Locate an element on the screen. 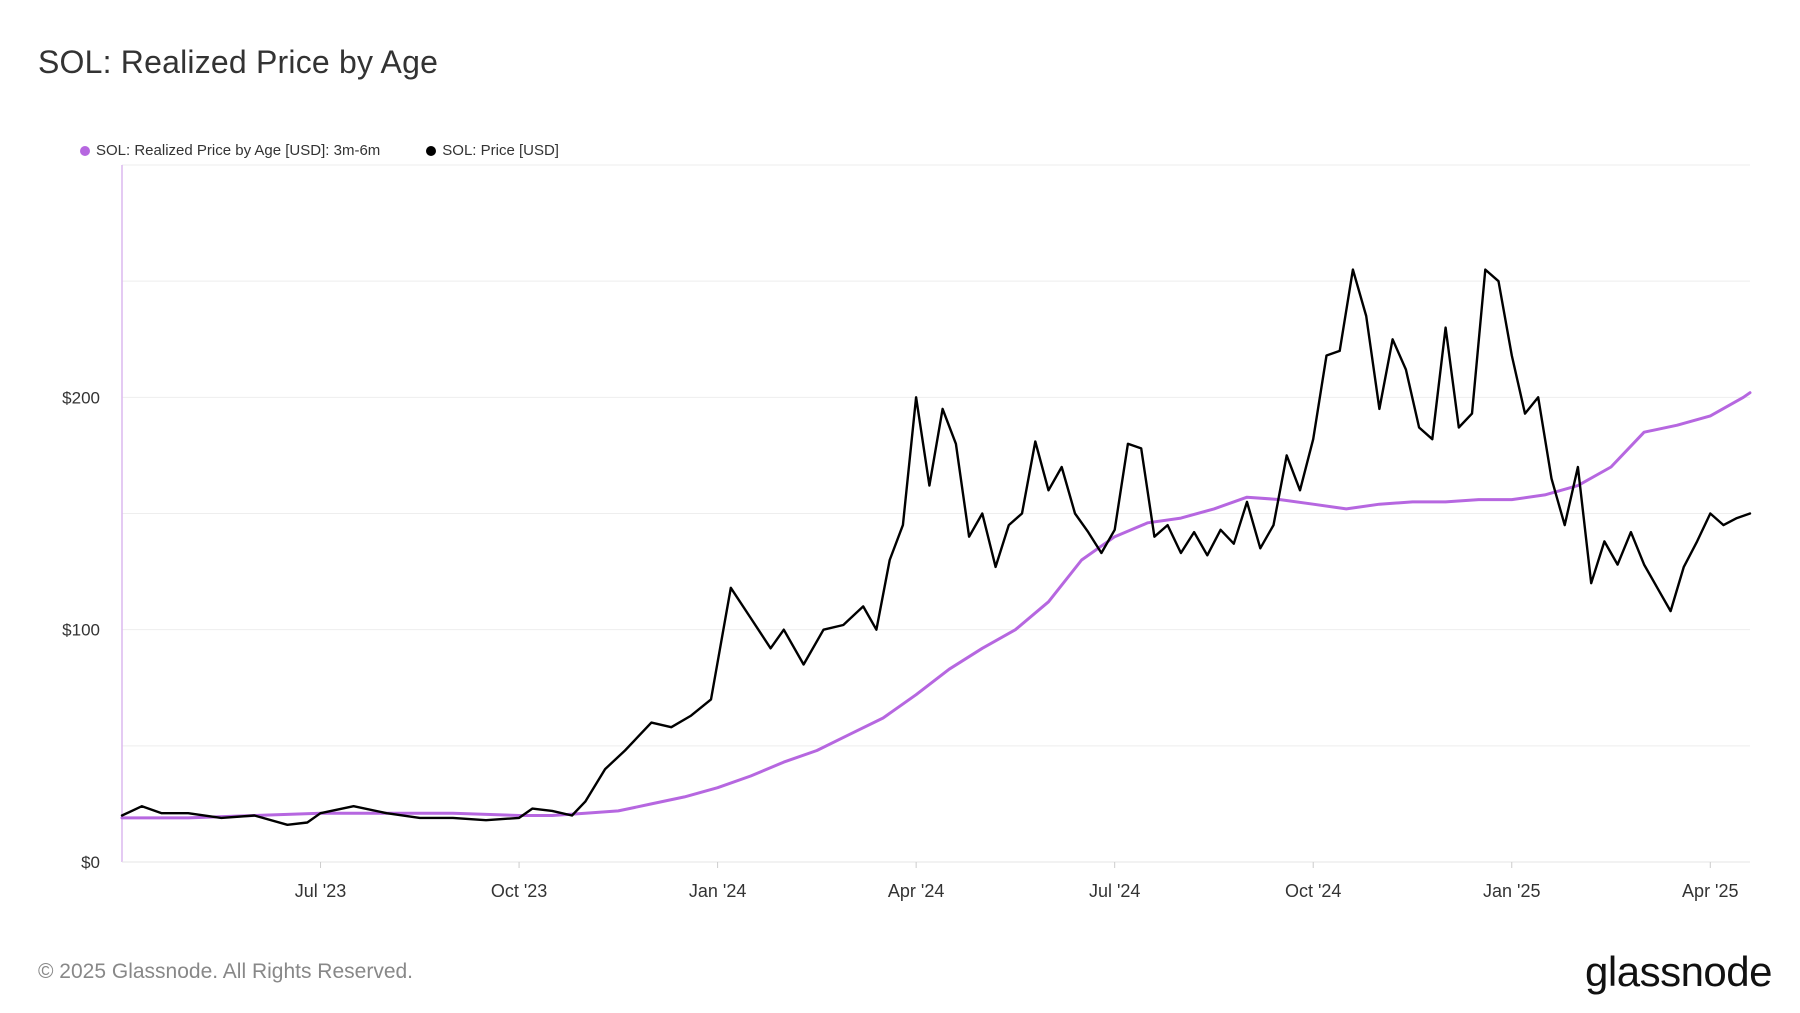 The width and height of the screenshot is (1800, 1013). x-tick-label: Oct '23 is located at coordinates (519, 891).